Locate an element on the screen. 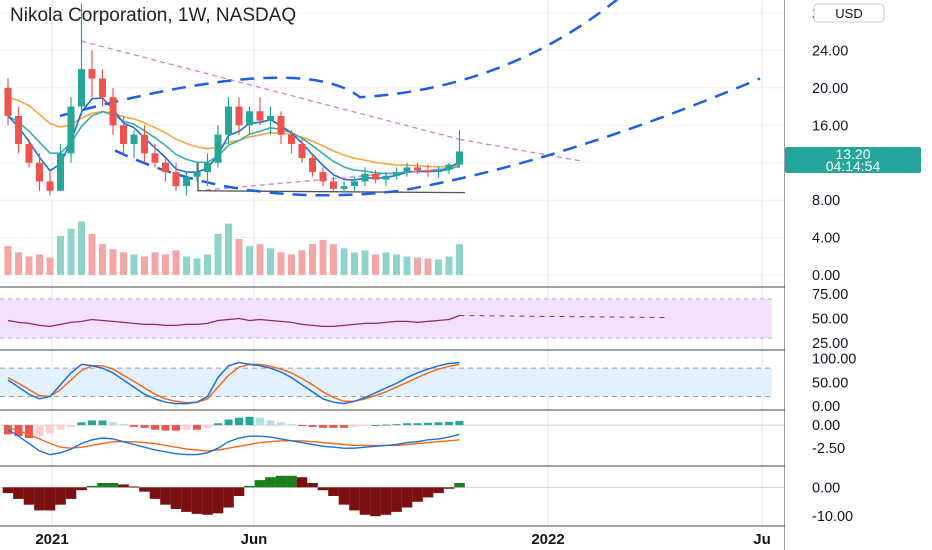  channel-upper-curve is located at coordinates (339, 59).